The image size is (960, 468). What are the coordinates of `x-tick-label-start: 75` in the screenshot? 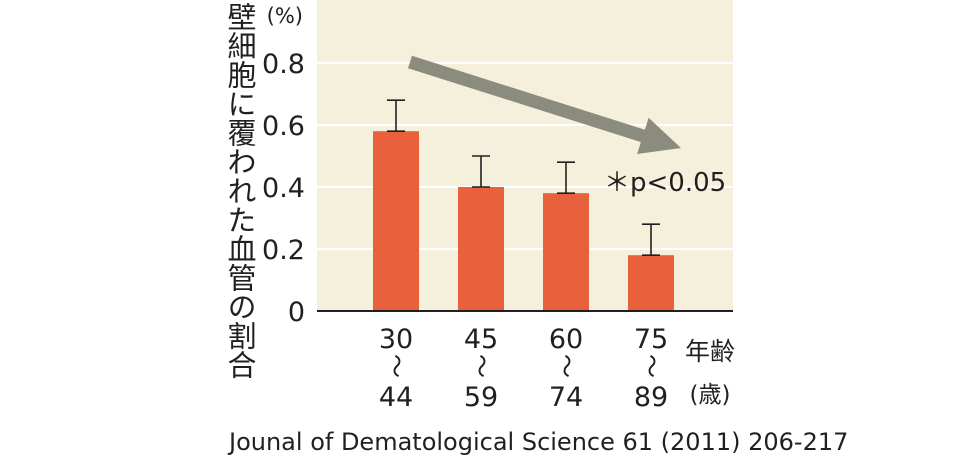 It's located at (651, 339).